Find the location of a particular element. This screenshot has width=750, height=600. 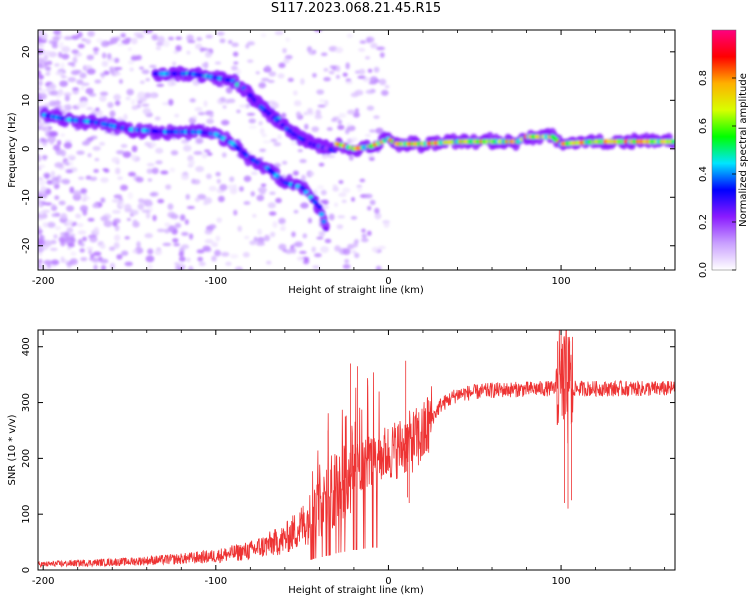

snr-y-tick-label: 200 is located at coordinates (26, 458).